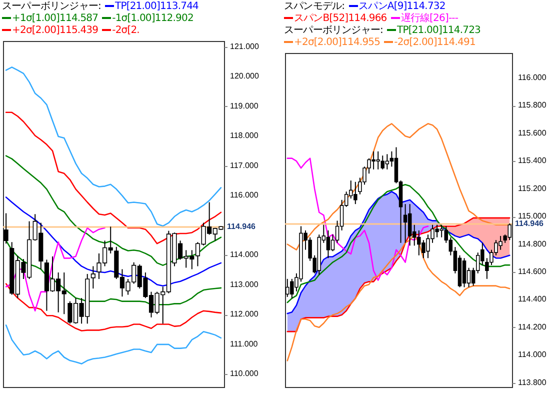 The image size is (550, 393). I want to click on y-tick-label: 120.000, so click(245, 76).